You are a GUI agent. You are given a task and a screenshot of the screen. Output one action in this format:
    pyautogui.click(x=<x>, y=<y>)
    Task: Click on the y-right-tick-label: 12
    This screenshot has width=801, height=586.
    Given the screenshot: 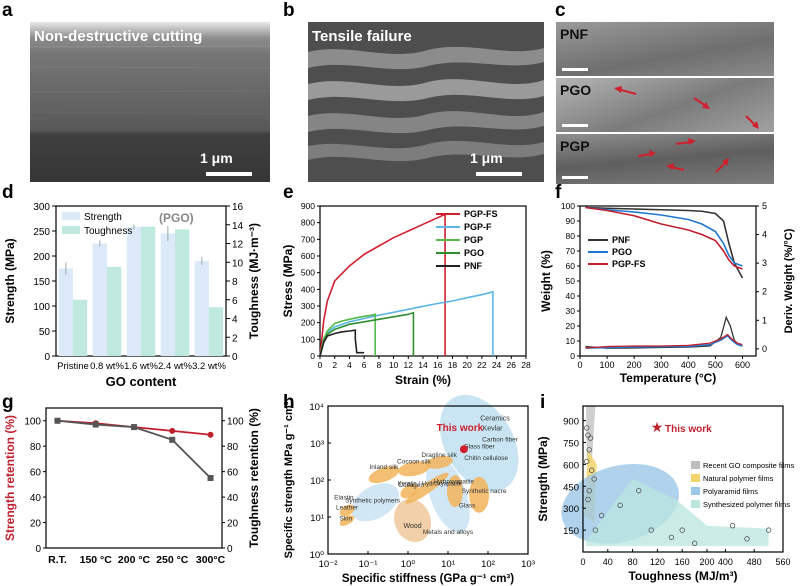 What is the action you would take?
    pyautogui.click(x=238, y=245)
    